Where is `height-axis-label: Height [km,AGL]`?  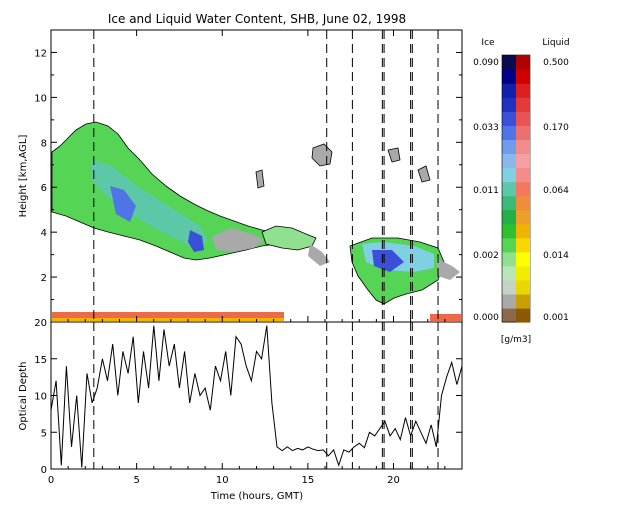 height-axis-label: Height [km,AGL] is located at coordinates (23, 176).